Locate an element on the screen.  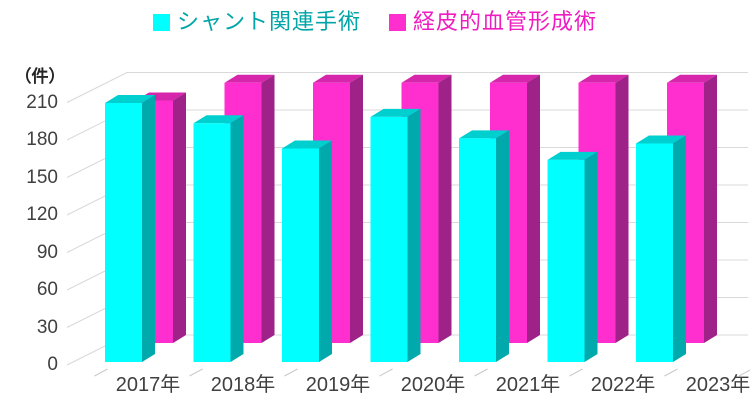
bar-series0-2022年-front is located at coordinates (566, 260).